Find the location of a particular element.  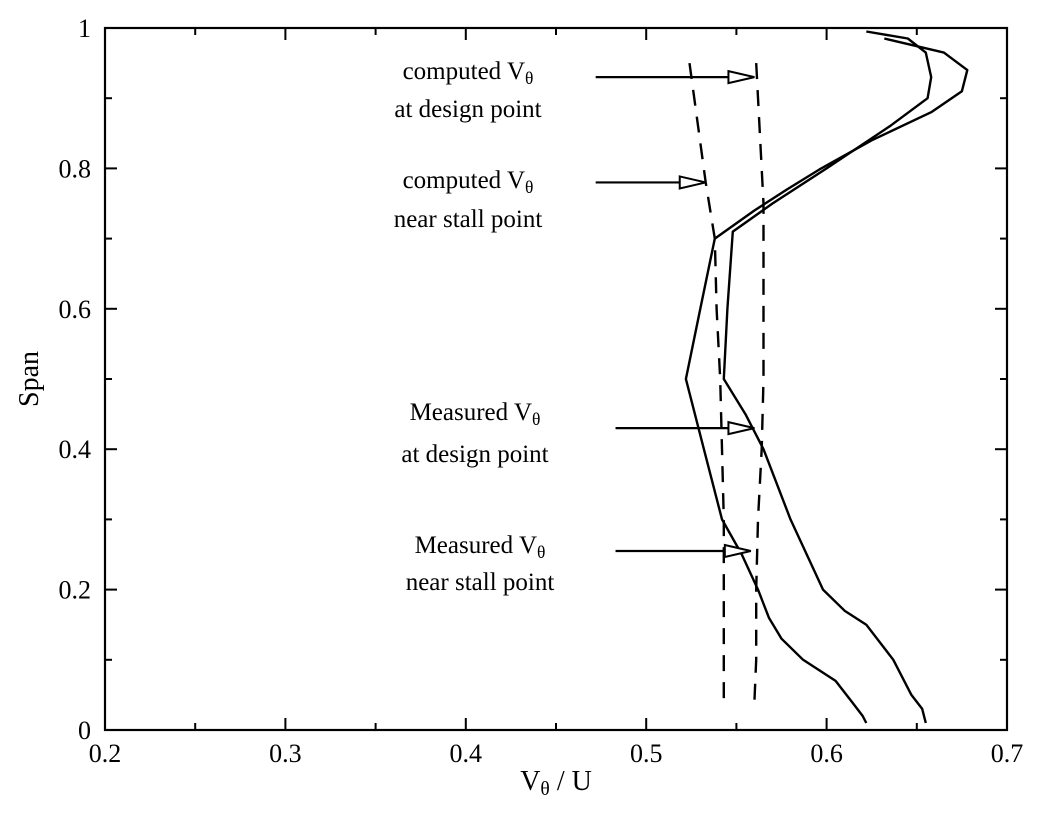

y-tick-label: 1 is located at coordinates (84, 28).